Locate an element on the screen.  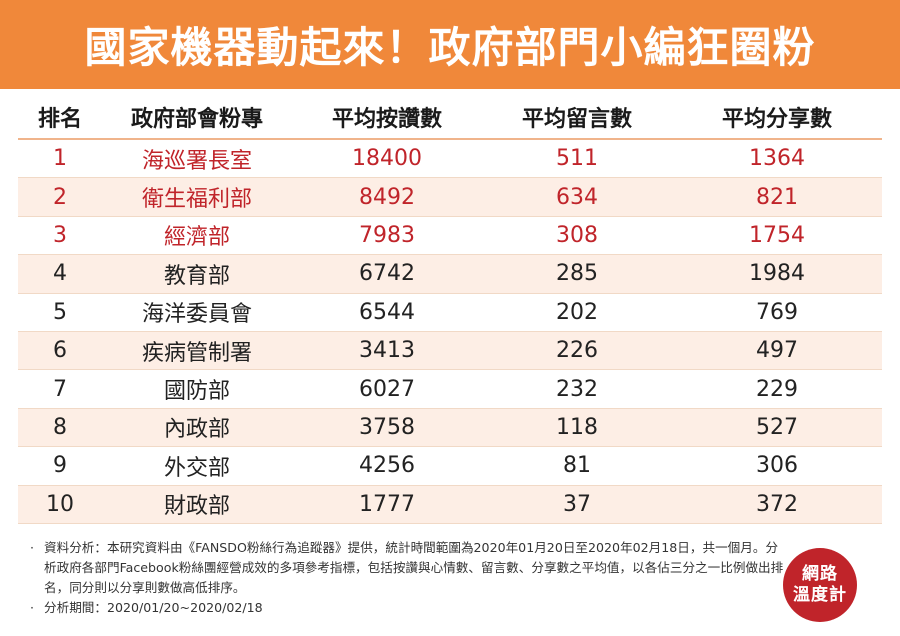
header-avg-comments: 平均留言數 is located at coordinates (576, 119).